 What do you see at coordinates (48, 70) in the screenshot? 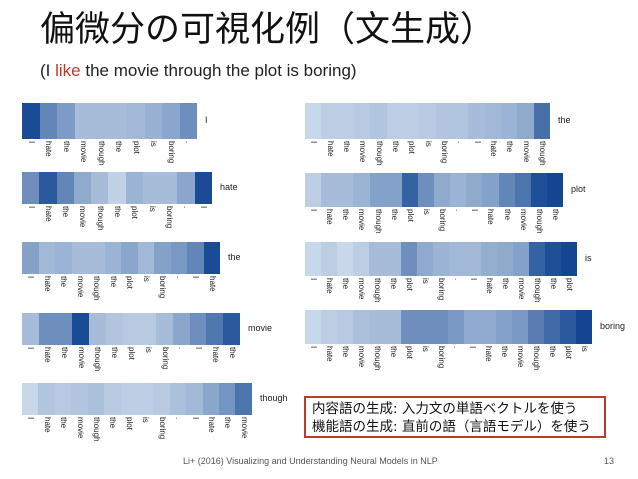
I see `subtitle-open: (I` at bounding box center [48, 70].